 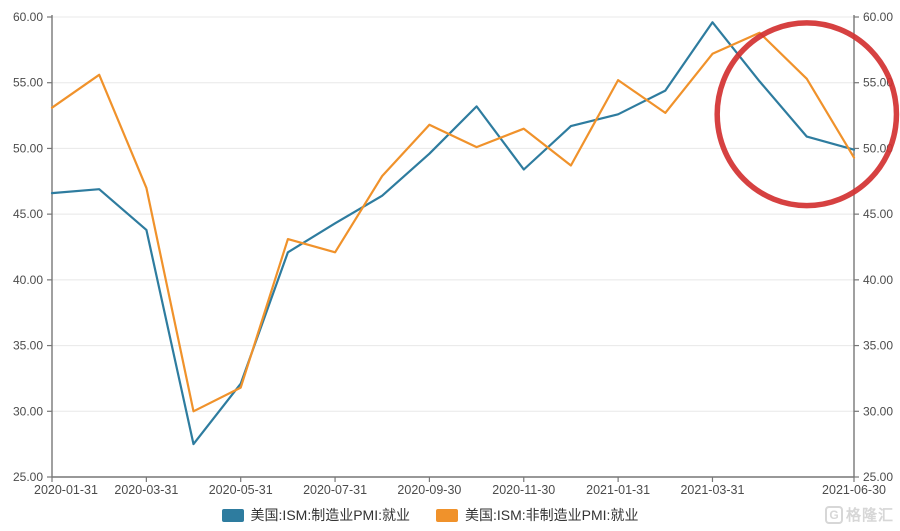 I want to click on legend-swatch-nonmanufacturing-icon, so click(x=447, y=515).